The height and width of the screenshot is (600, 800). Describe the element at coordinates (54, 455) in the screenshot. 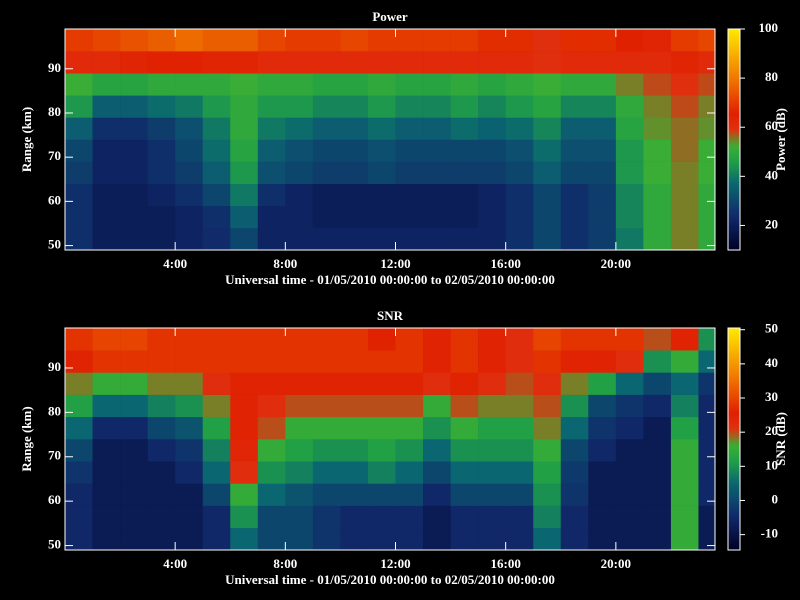

I see `y-tick-label: 70` at that location.